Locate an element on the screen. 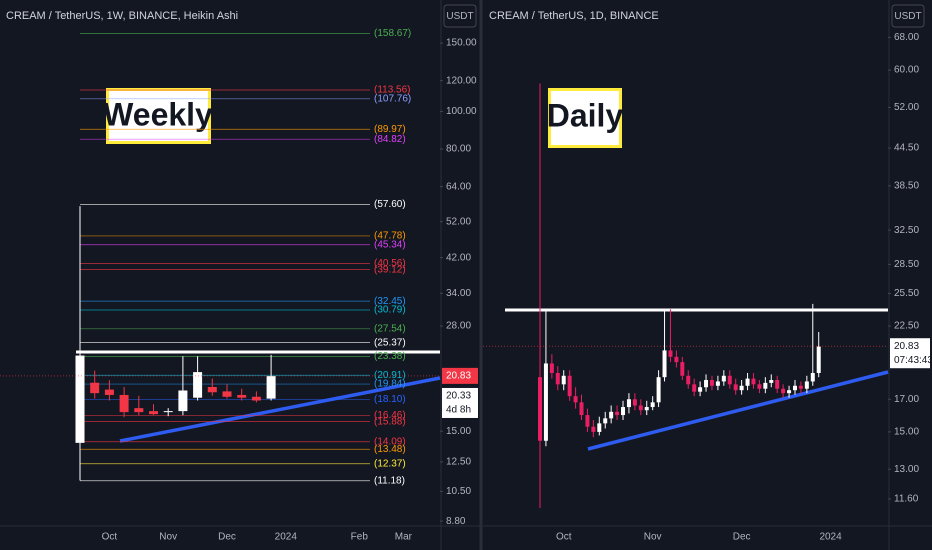 Image resolution: width=932 pixels, height=550 pixels. fib-level-label: (32.45) is located at coordinates (390, 301).